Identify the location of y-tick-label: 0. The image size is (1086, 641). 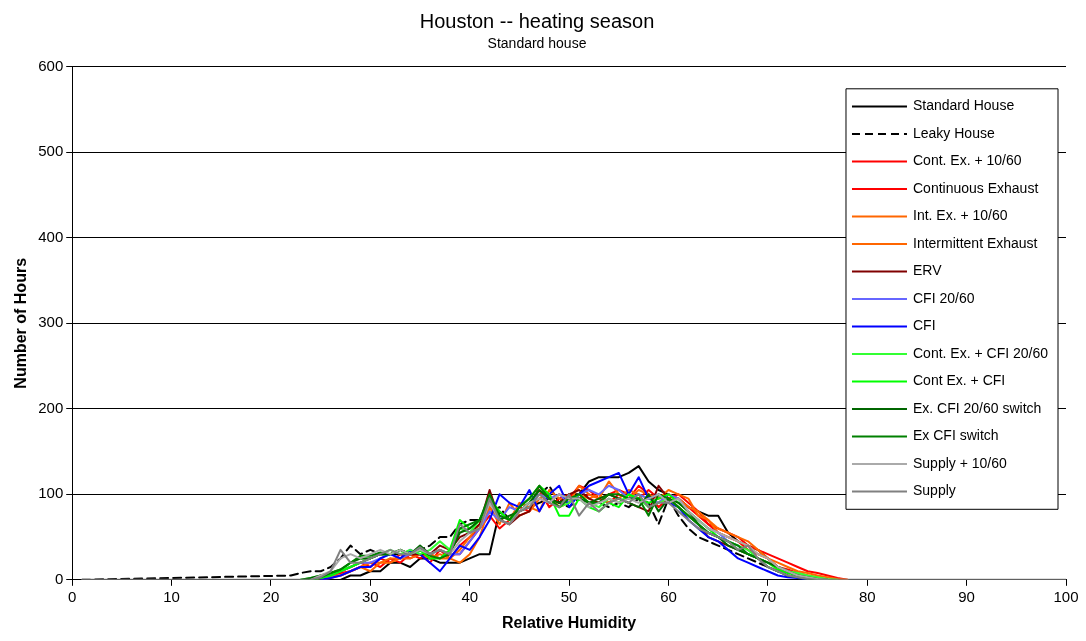
(59, 578).